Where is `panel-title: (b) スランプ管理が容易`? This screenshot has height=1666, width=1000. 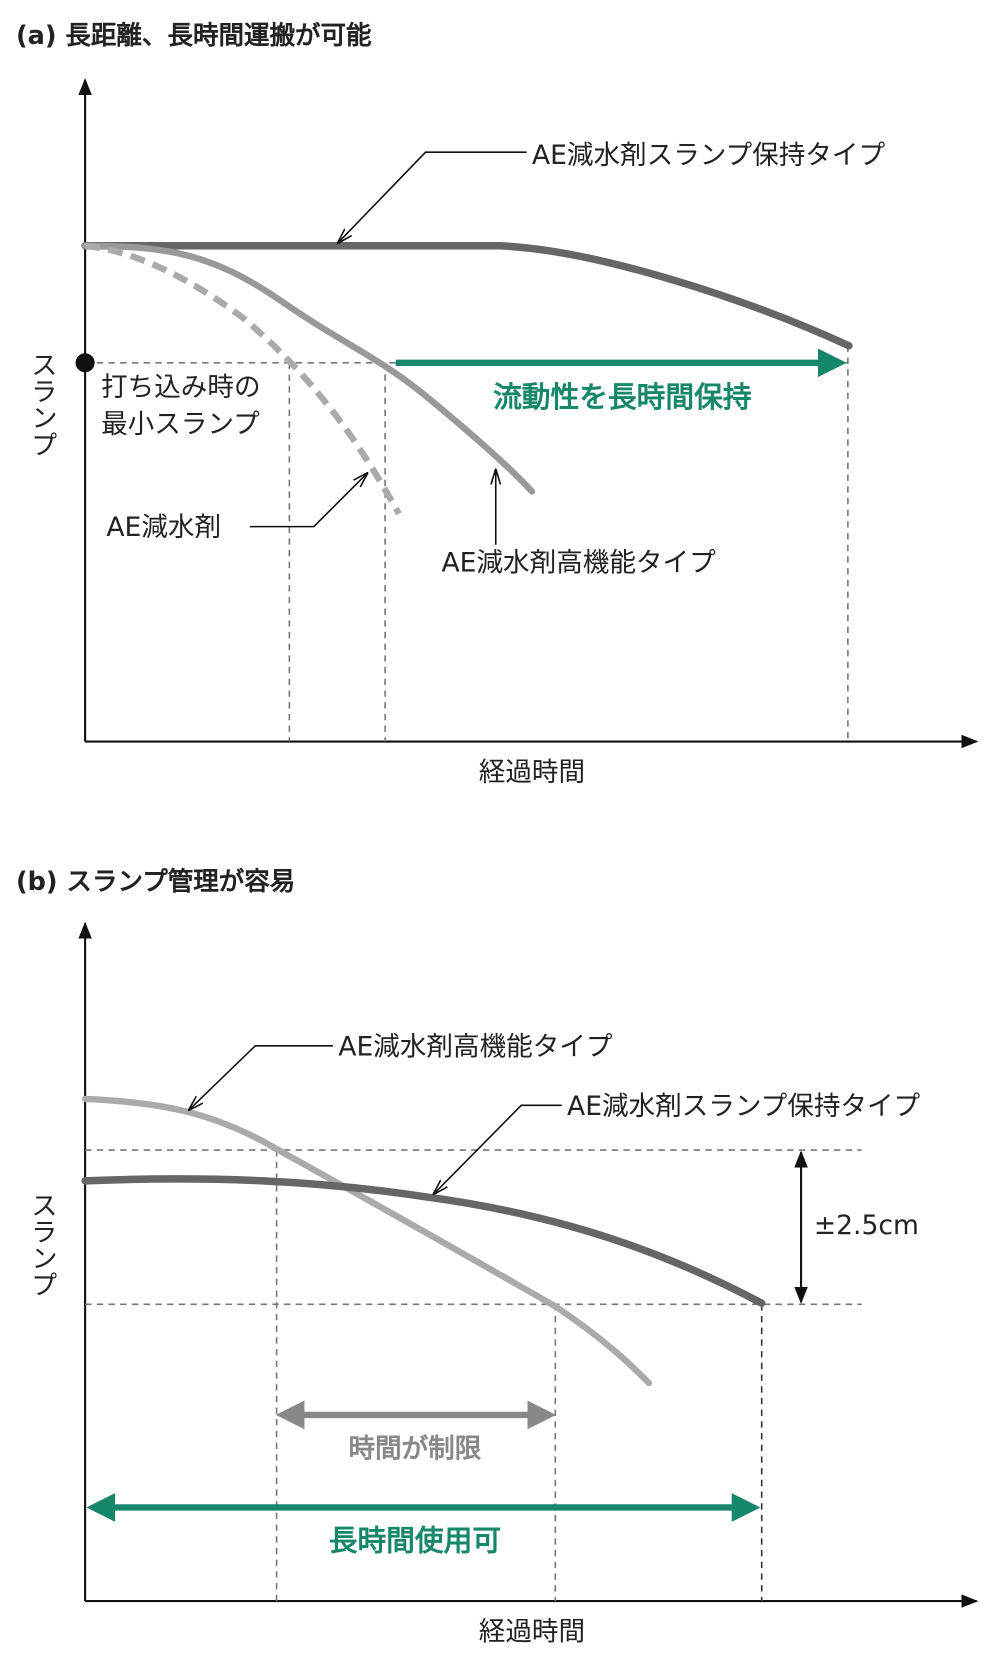
panel-title: (b) スランプ管理が容易 is located at coordinates (155, 882).